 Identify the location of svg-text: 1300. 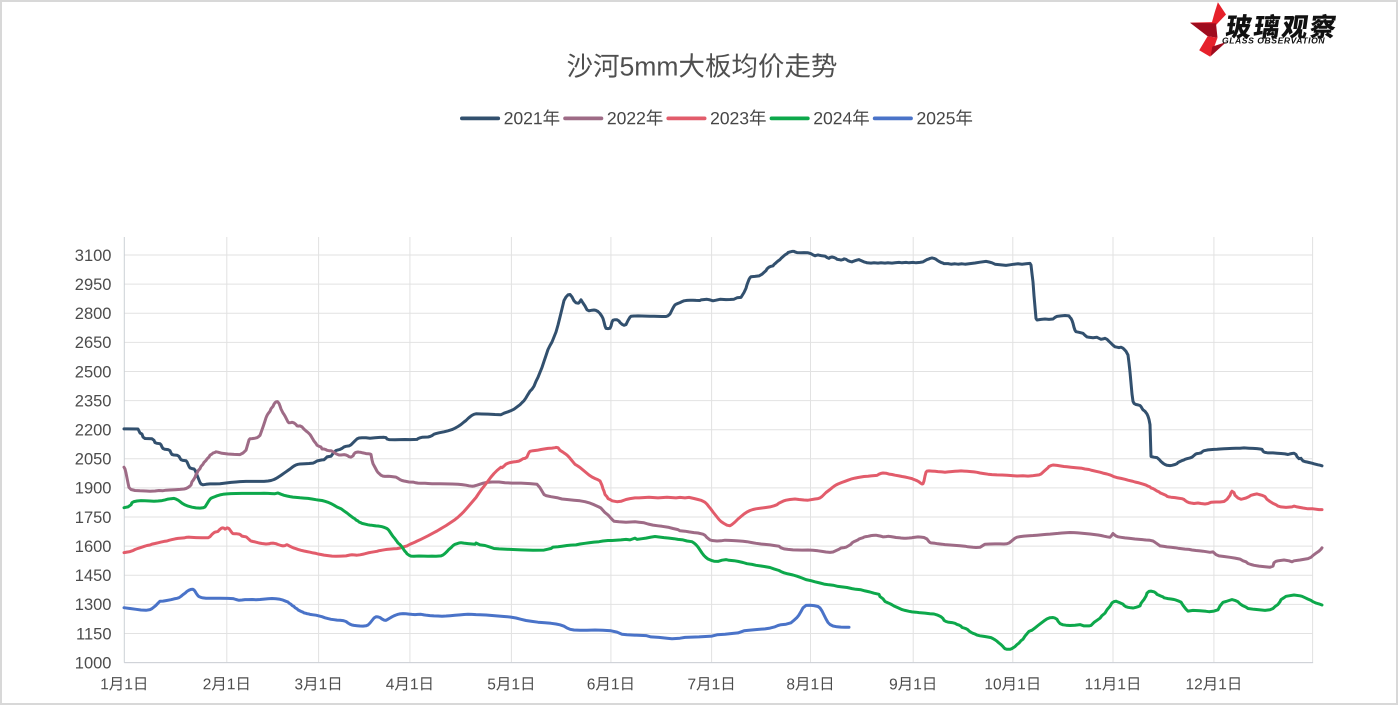
(93, 605).